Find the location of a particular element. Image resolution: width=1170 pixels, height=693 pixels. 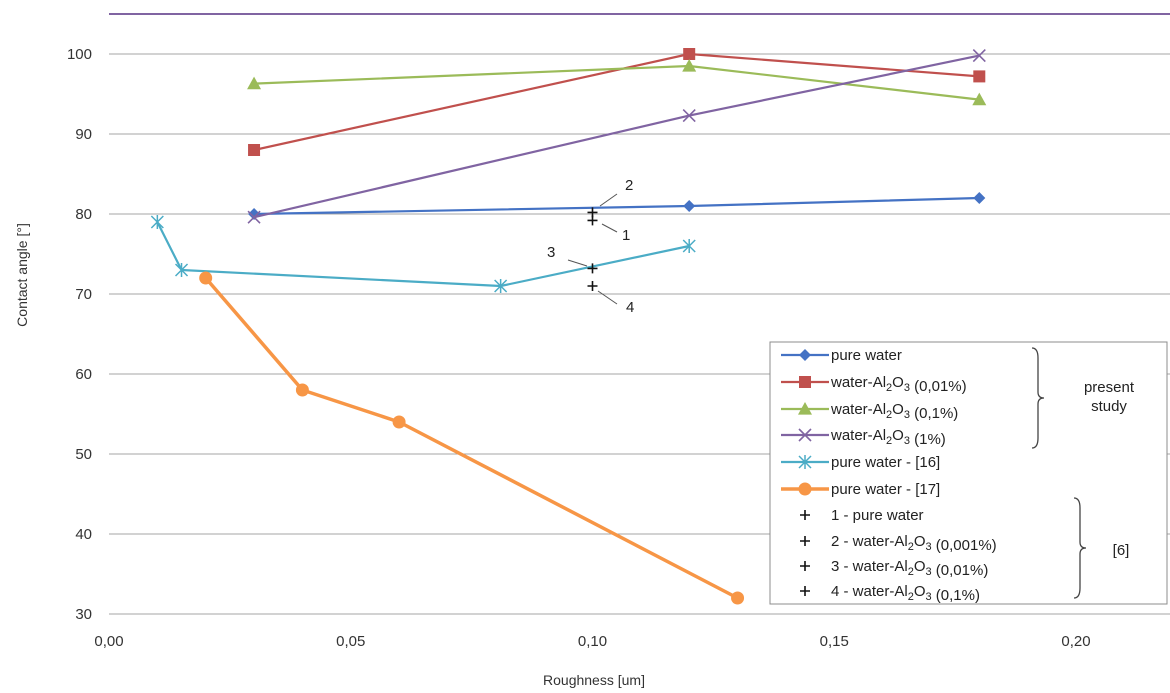

legend-label: pure water - [17] is located at coordinates (885, 489).